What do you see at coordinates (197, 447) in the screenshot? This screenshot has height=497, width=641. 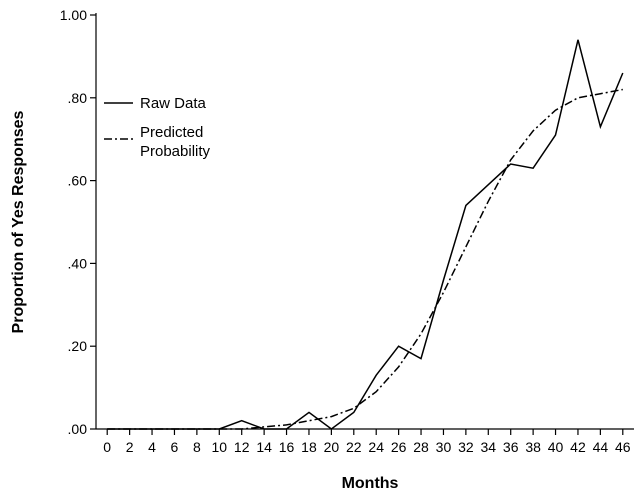 I see `x-tick-label: 8` at bounding box center [197, 447].